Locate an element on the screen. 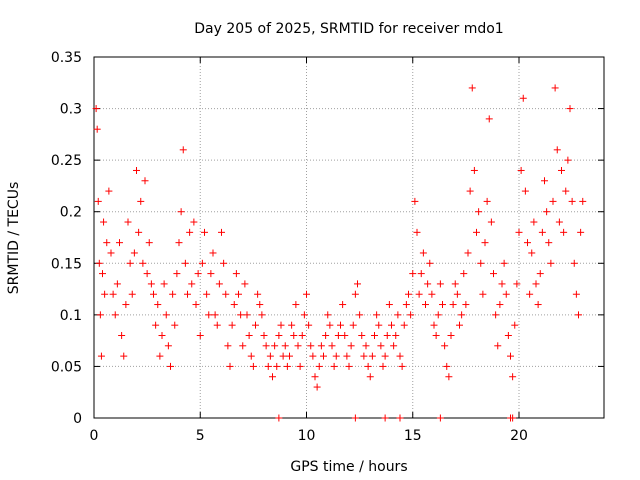 This screenshot has height=480, width=640. x-tick-label: 20 is located at coordinates (519, 436).